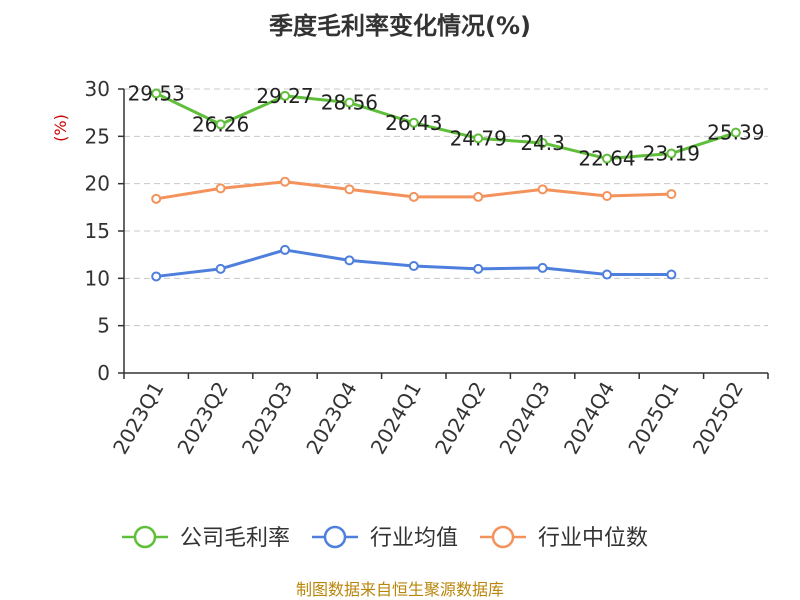 The image size is (800, 600). I want to click on data-label: 22.64, so click(606, 159).